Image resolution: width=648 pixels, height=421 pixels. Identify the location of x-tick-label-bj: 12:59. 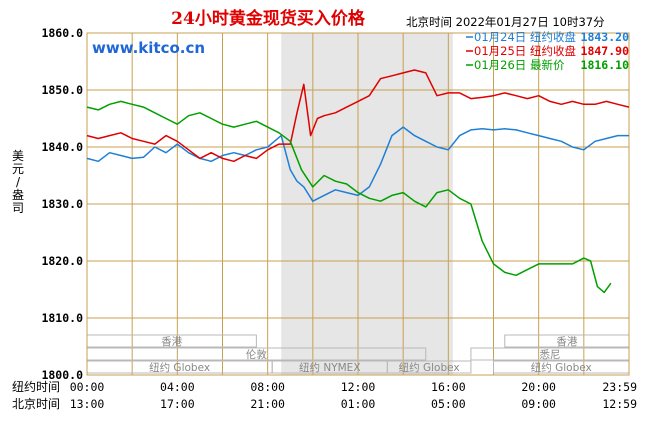
(619, 404).